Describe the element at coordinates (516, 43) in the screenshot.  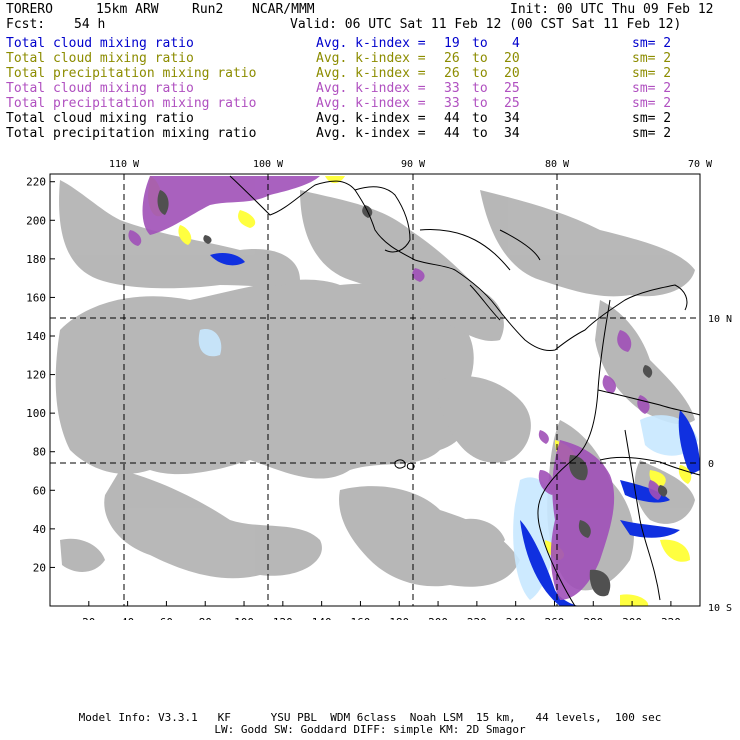
I see `legend-kindex-to: 4` at that location.